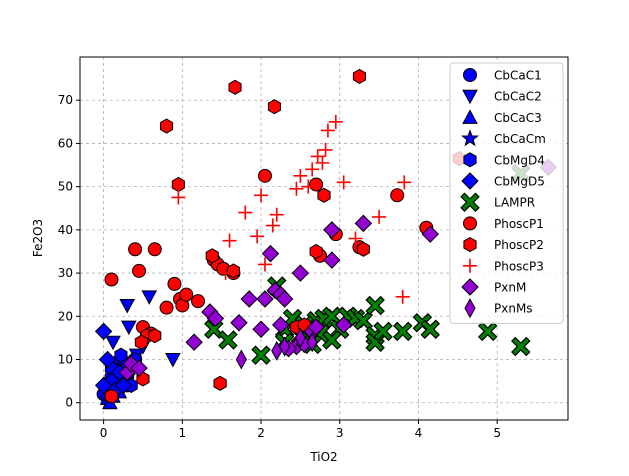 The width and height of the screenshot is (629, 476). Describe the element at coordinates (323, 457) in the screenshot. I see `x-axis-label: TiO2` at that location.